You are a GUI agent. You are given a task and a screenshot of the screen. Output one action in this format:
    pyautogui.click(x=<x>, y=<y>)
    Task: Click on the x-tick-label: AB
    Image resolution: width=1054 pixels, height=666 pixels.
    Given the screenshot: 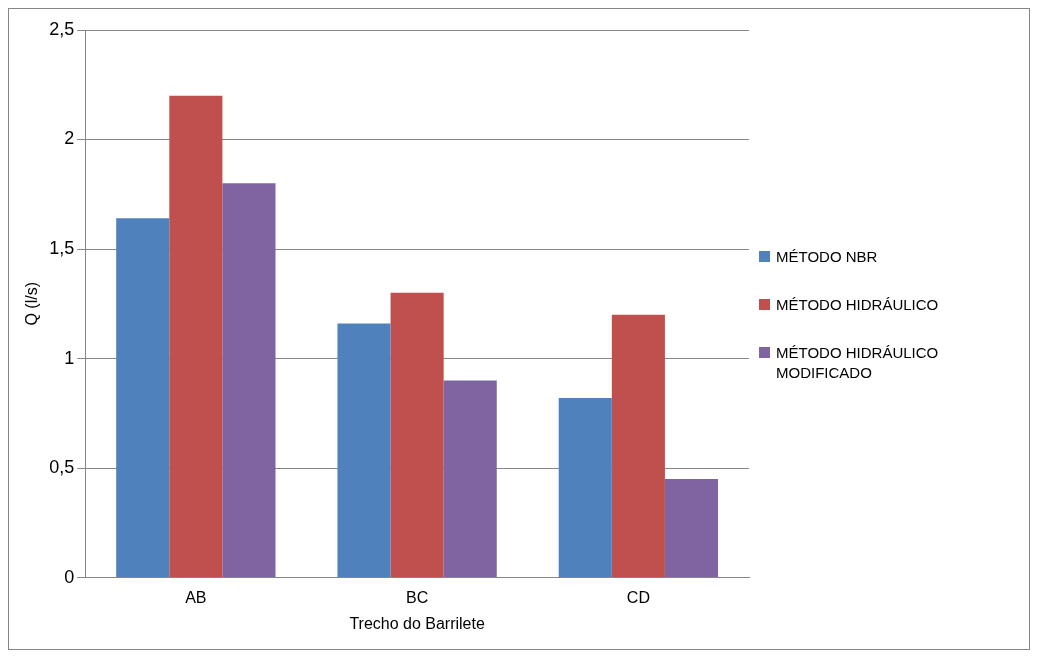 What is the action you would take?
    pyautogui.click(x=196, y=597)
    